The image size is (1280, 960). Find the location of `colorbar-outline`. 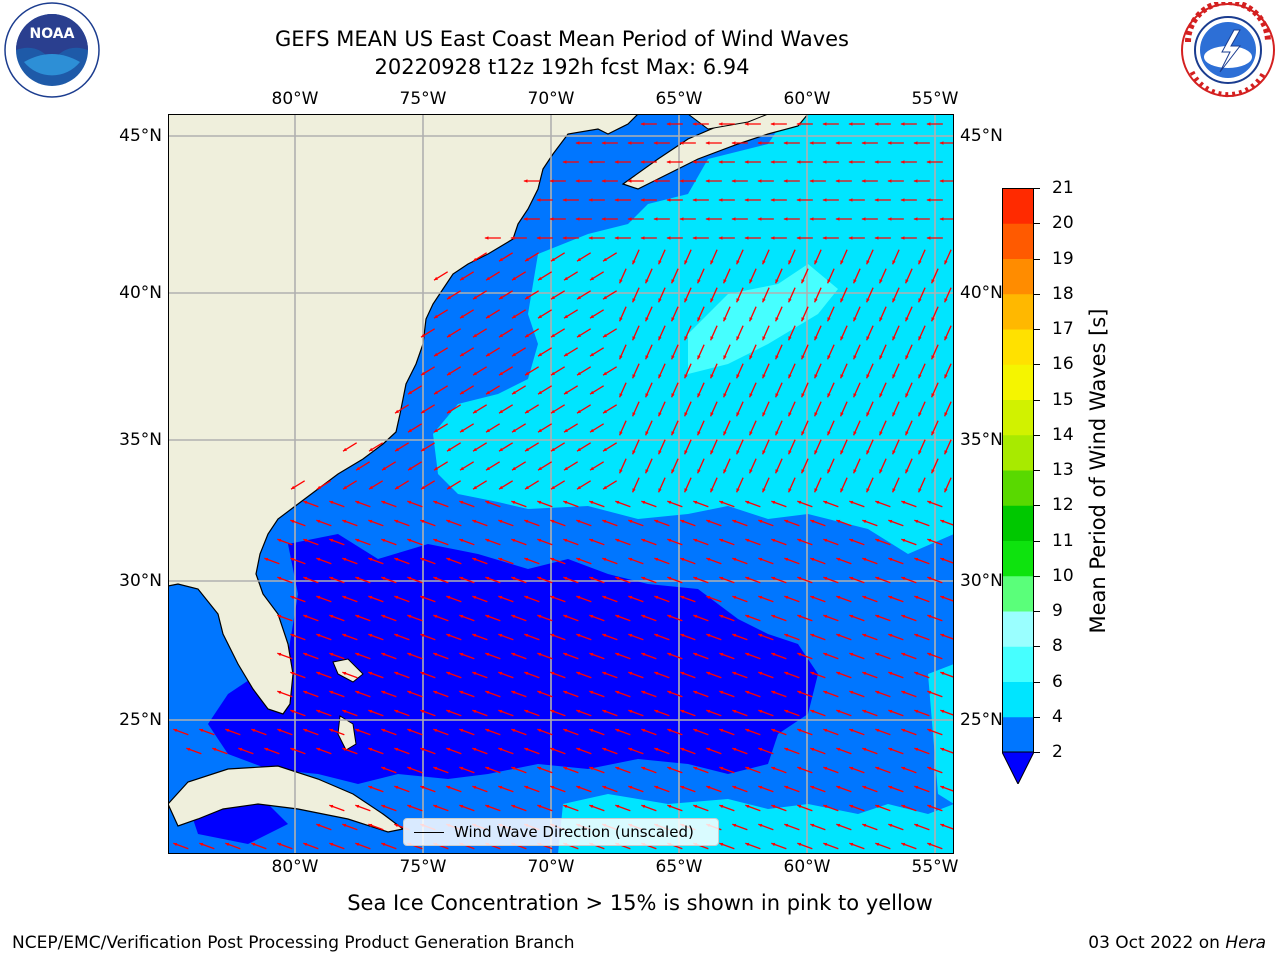

colorbar-outline is located at coordinates (1018, 470).